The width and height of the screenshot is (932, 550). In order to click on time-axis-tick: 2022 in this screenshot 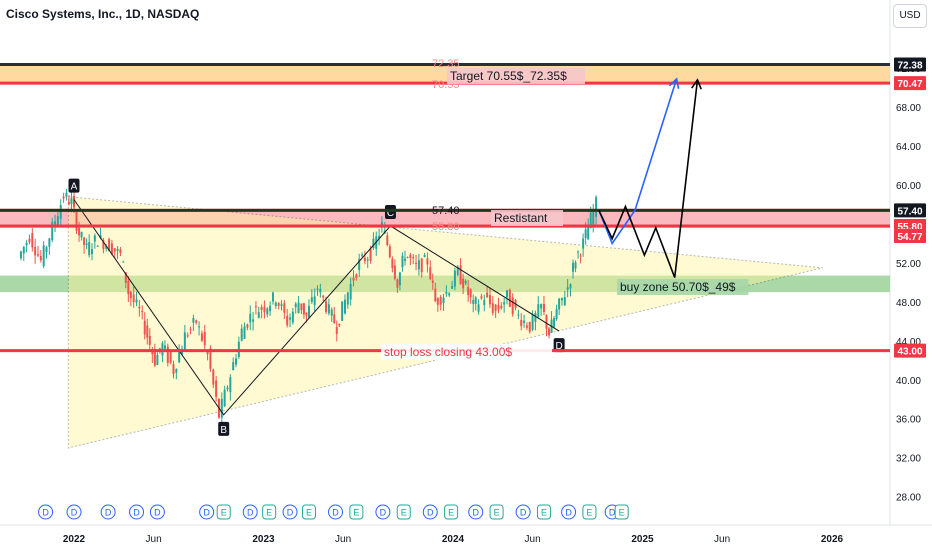, I will do `click(74, 539)`.